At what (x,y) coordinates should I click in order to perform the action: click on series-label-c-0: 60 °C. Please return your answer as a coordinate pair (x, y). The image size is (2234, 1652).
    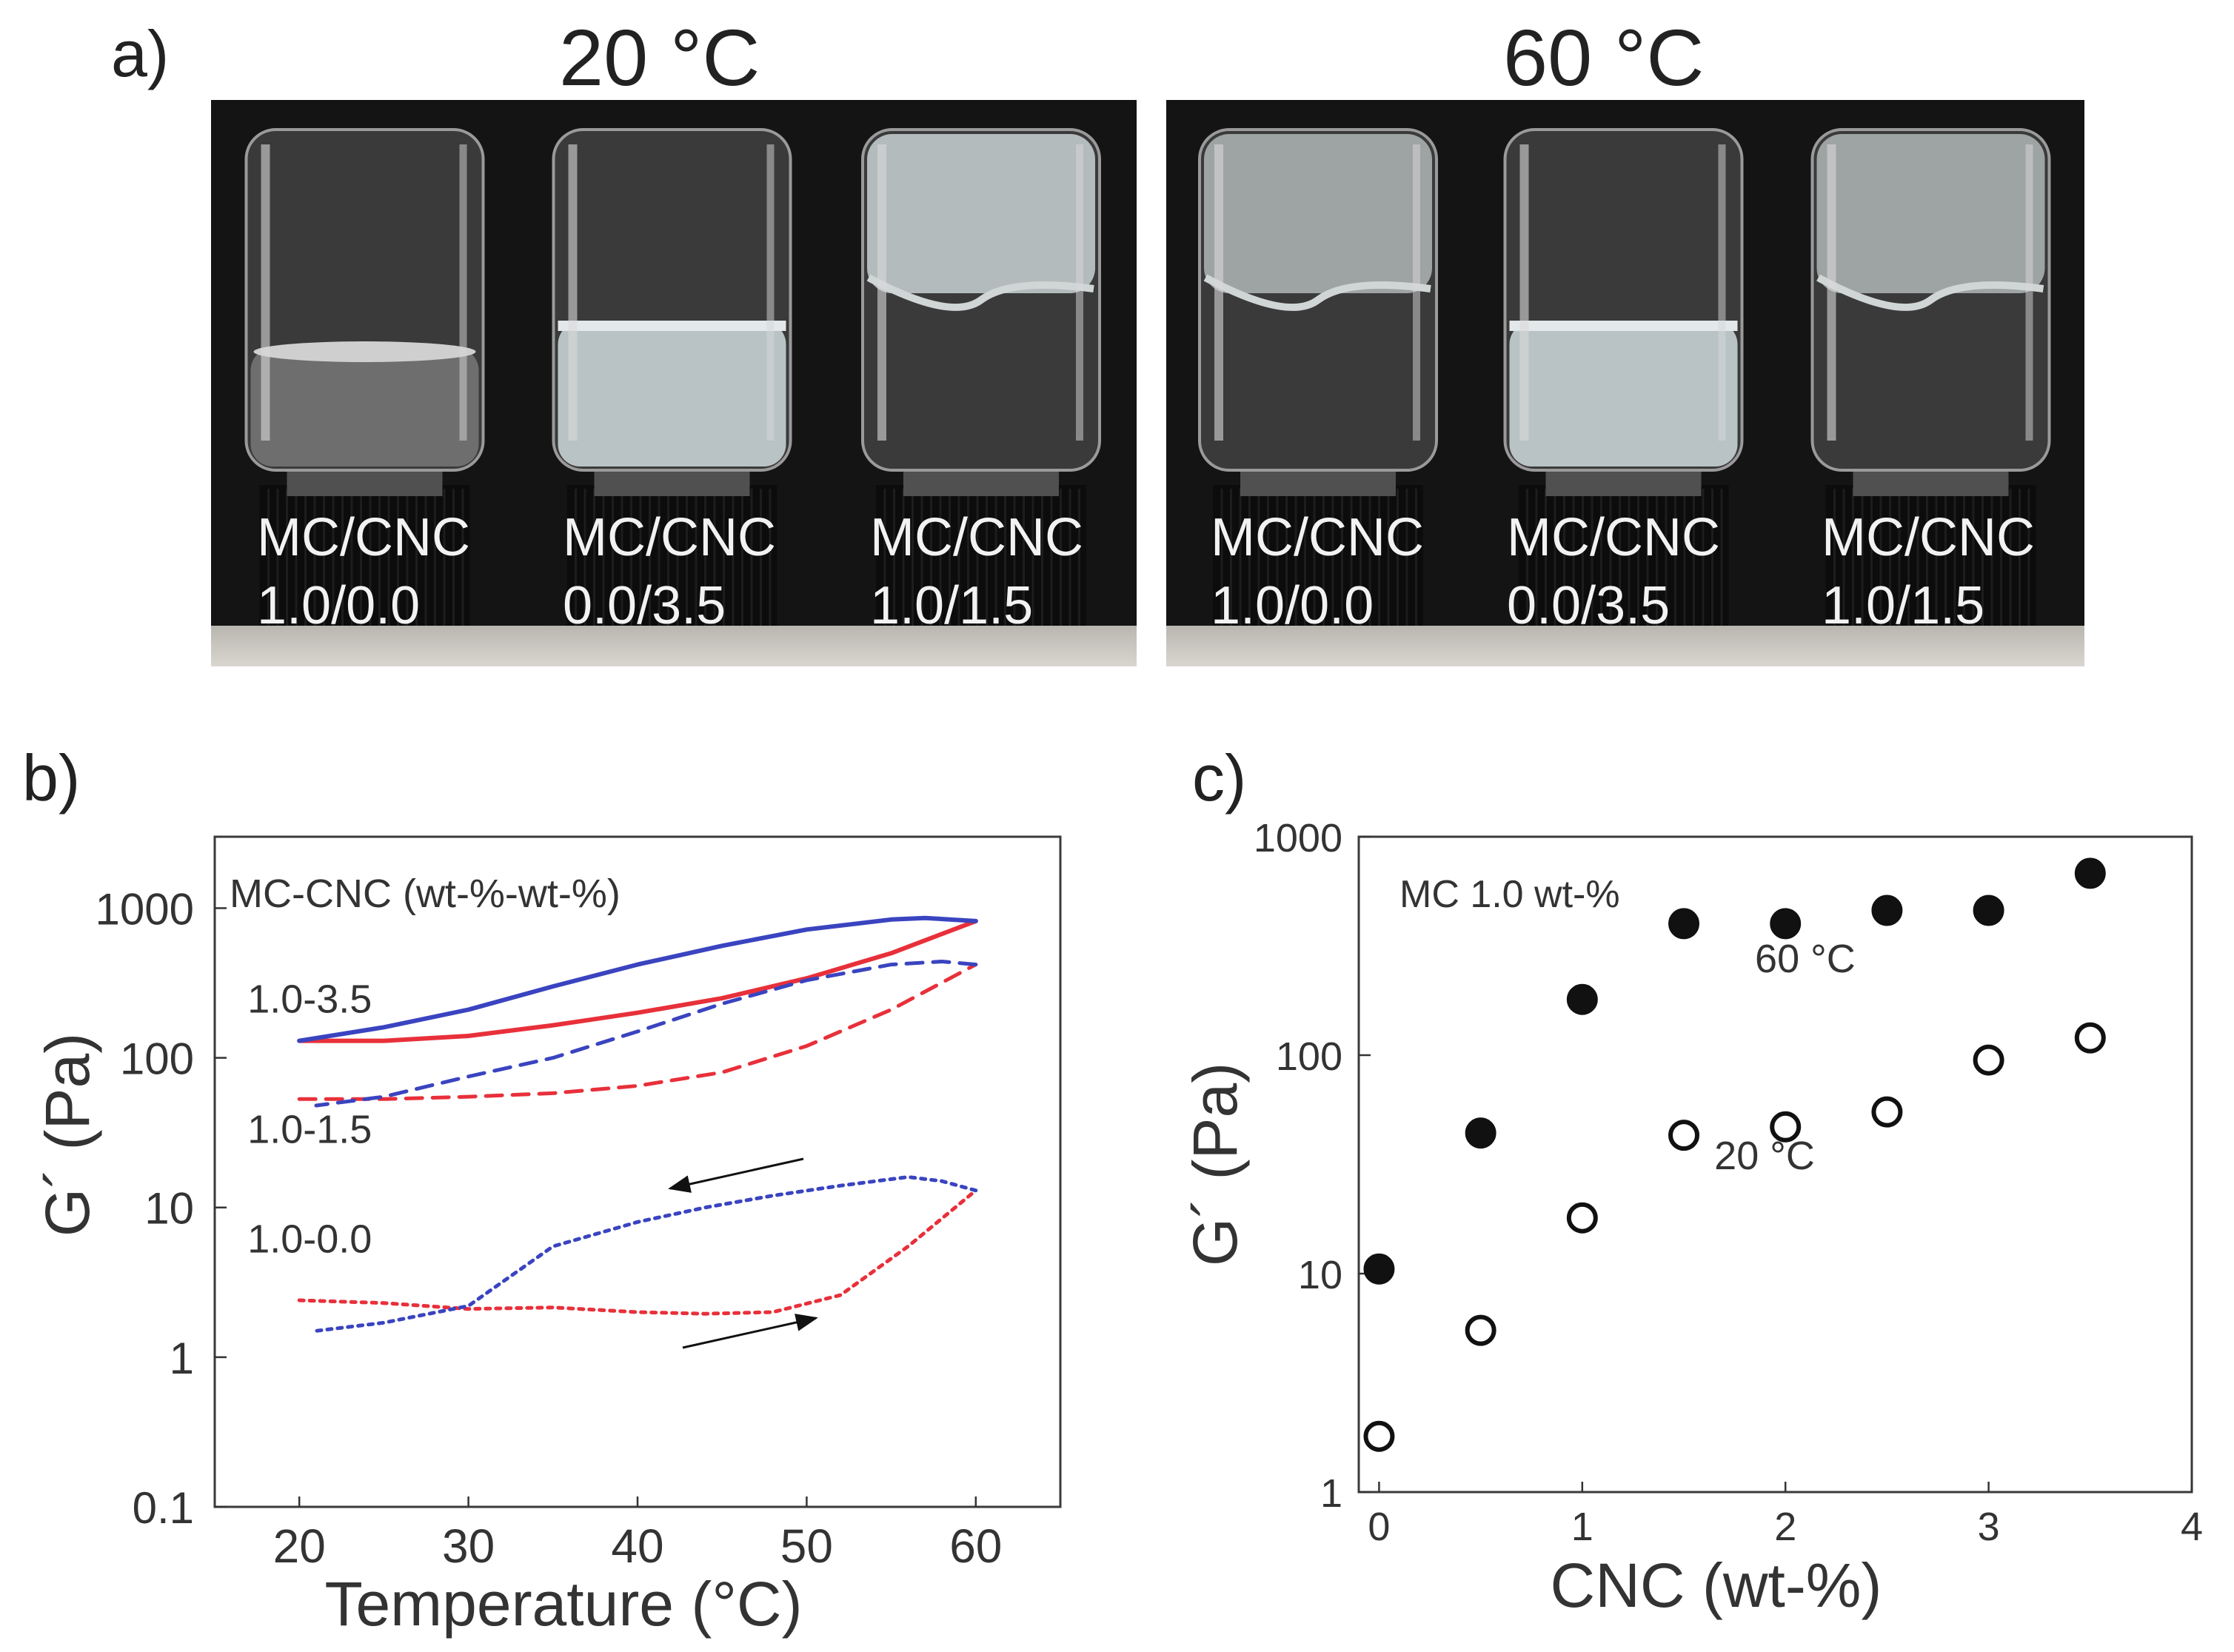
    Looking at the image, I should click on (1805, 959).